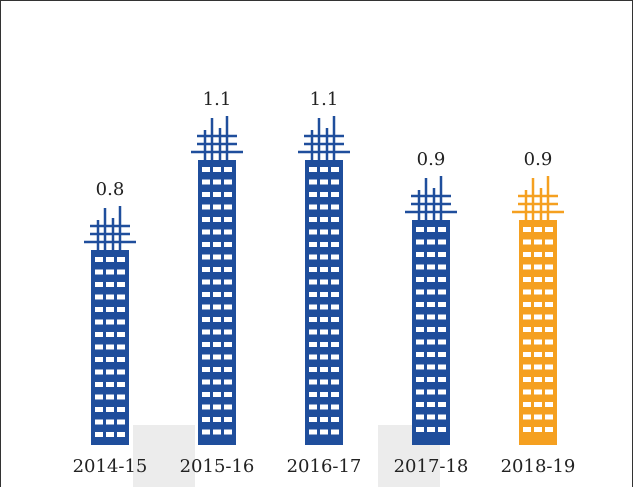 This screenshot has width=633, height=487. I want to click on x-tick-label: 2017-18, so click(431, 466).